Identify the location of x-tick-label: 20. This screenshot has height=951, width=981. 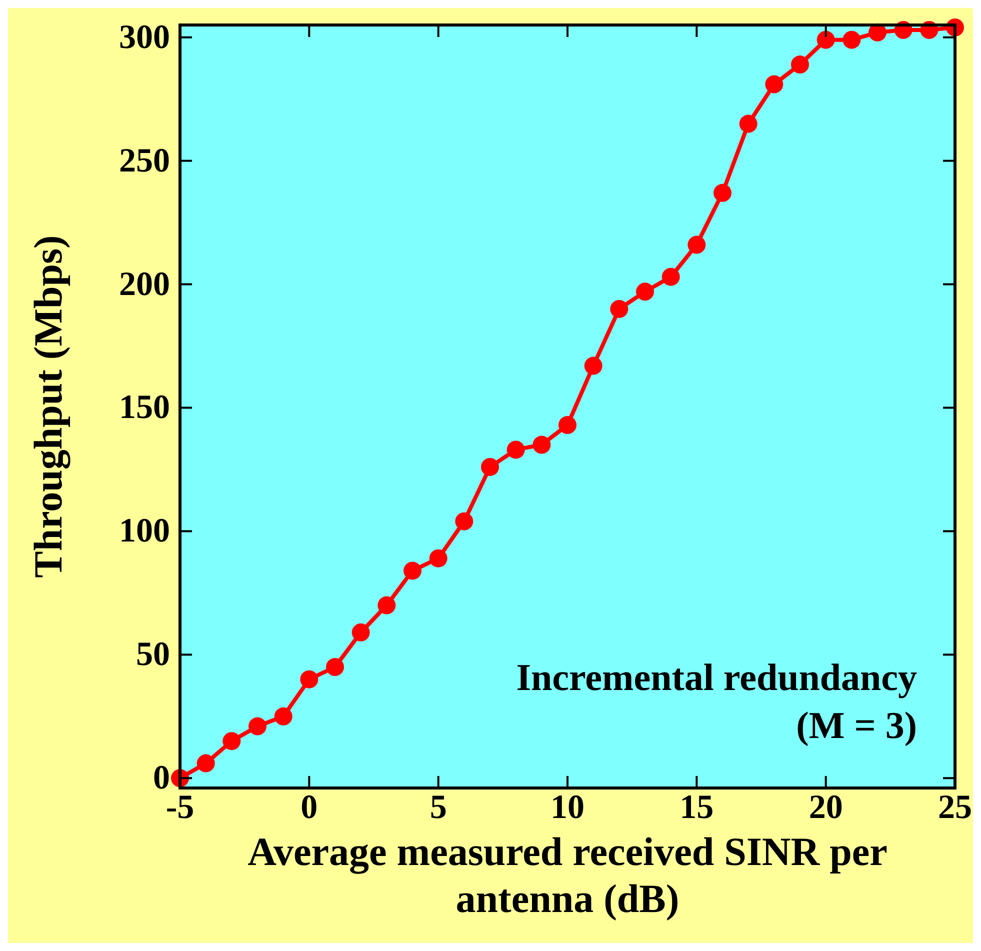
(825, 807).